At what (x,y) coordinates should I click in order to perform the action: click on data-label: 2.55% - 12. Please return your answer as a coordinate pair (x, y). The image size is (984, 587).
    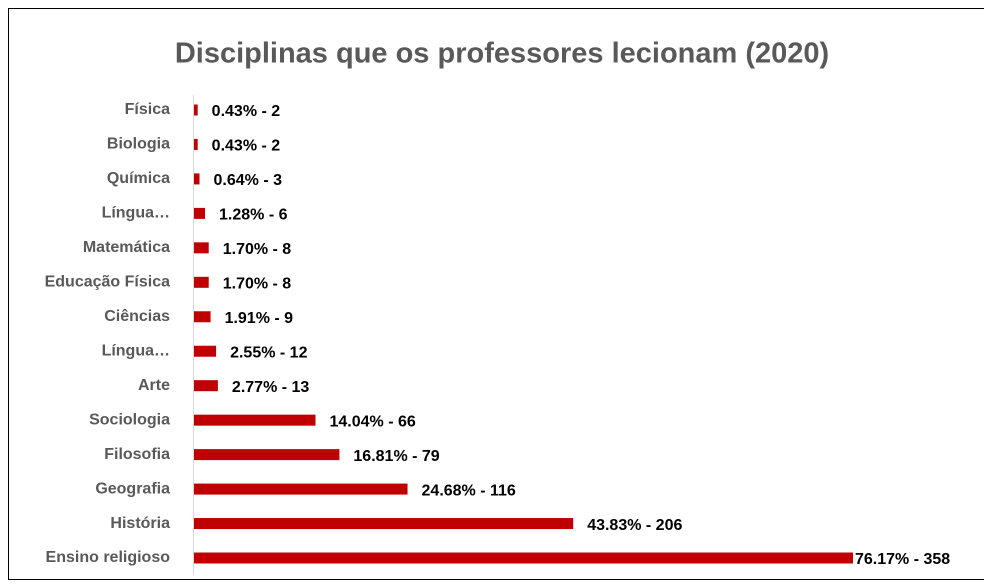
    Looking at the image, I should click on (268, 352).